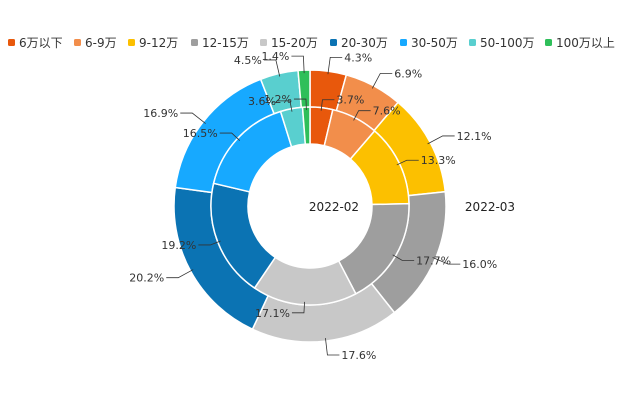  Describe the element at coordinates (101, 43) in the screenshot. I see `legend-label: 6-9万` at that location.